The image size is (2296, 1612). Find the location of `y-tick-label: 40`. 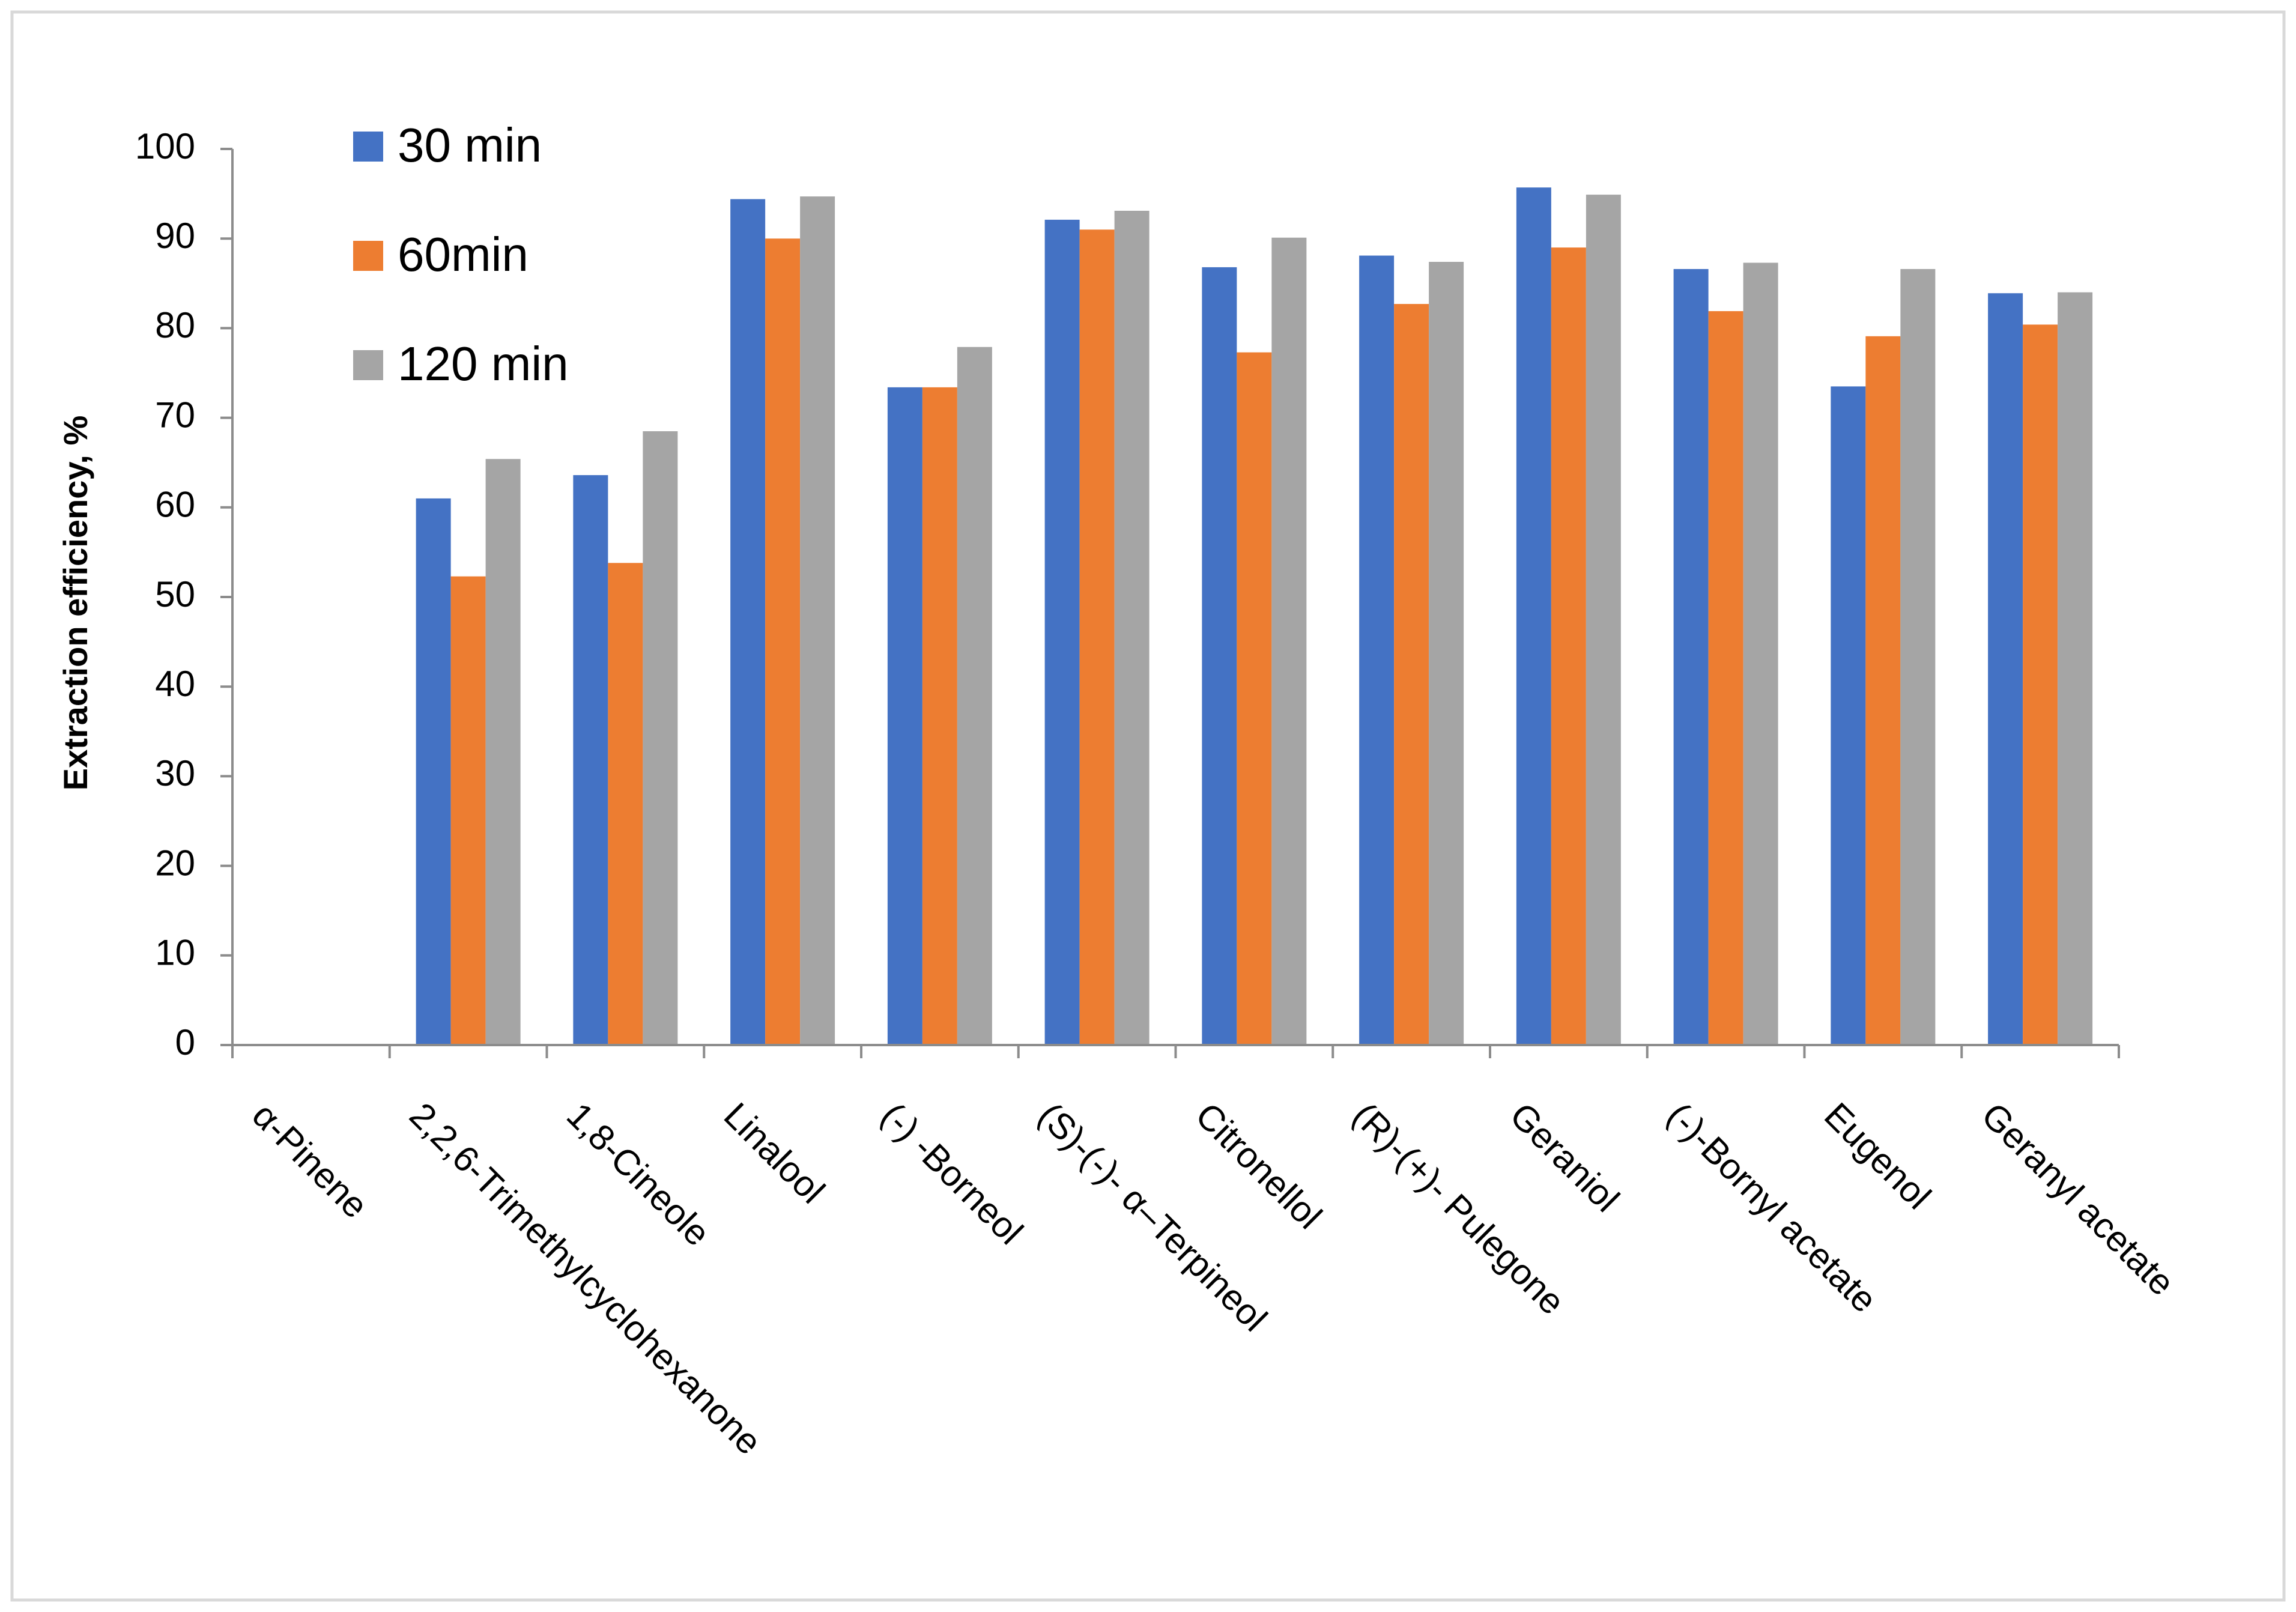

y-tick-label: 40 is located at coordinates (175, 684).